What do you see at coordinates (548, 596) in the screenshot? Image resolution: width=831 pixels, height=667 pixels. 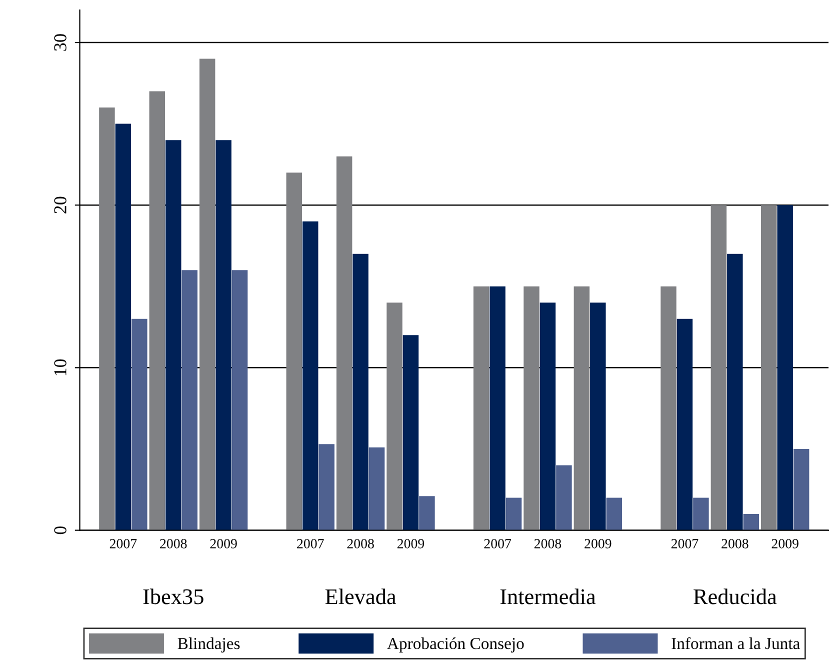 I see `text: Intermedia` at bounding box center [548, 596].